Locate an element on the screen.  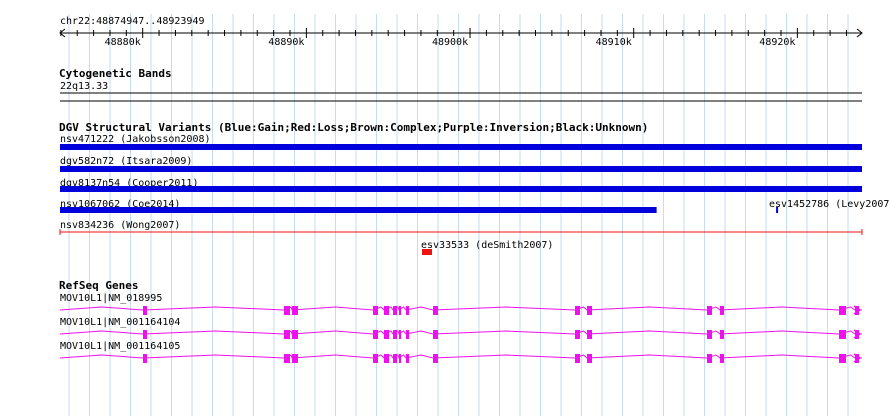
tick-label: 48890k is located at coordinates (286, 42).